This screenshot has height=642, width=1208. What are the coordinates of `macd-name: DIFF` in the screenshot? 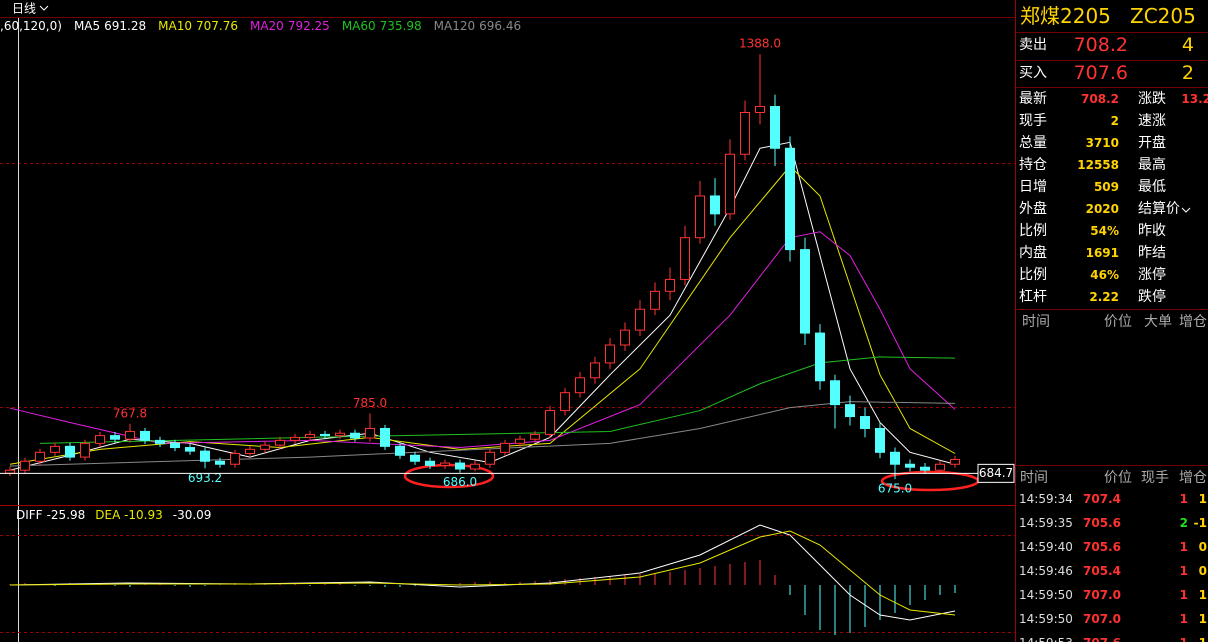 It's located at (29, 515).